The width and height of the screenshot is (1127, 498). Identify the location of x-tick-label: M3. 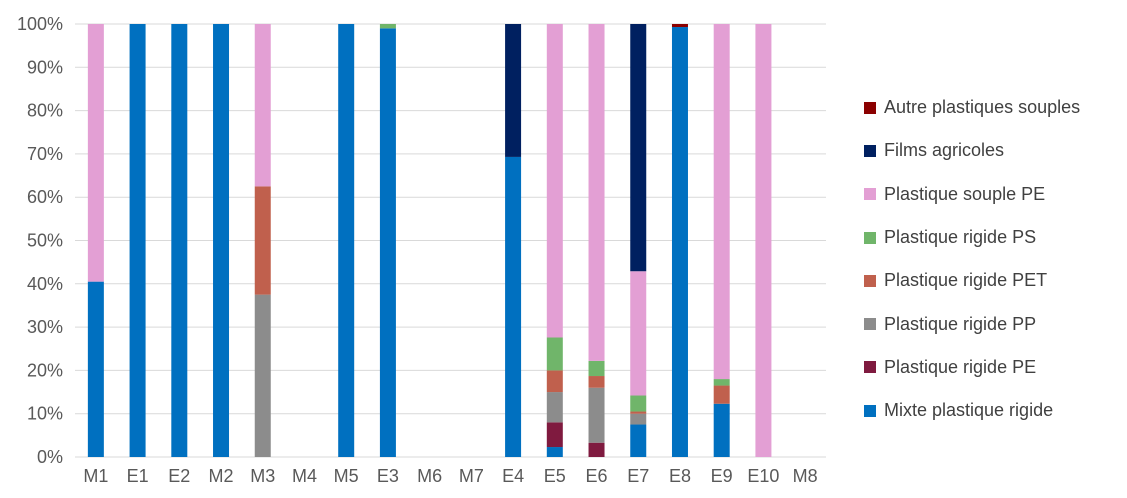
(262, 476).